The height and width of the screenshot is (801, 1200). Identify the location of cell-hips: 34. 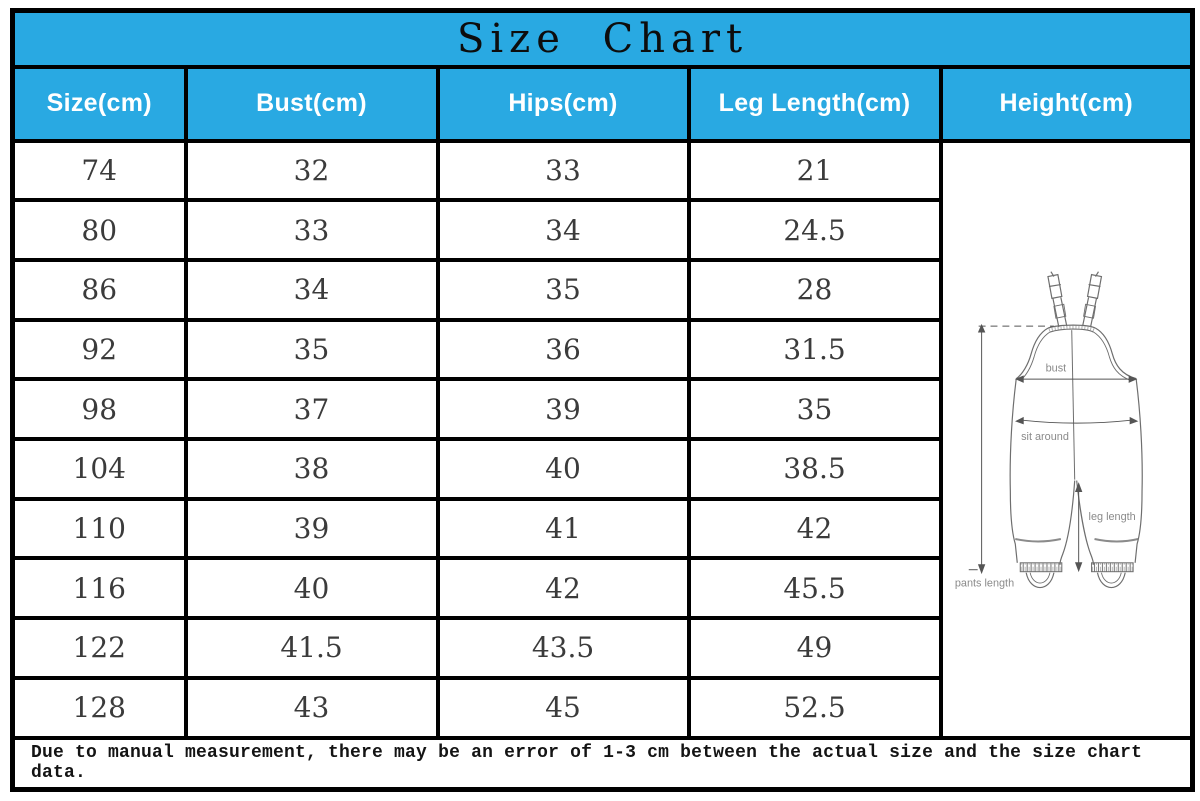
(563, 230).